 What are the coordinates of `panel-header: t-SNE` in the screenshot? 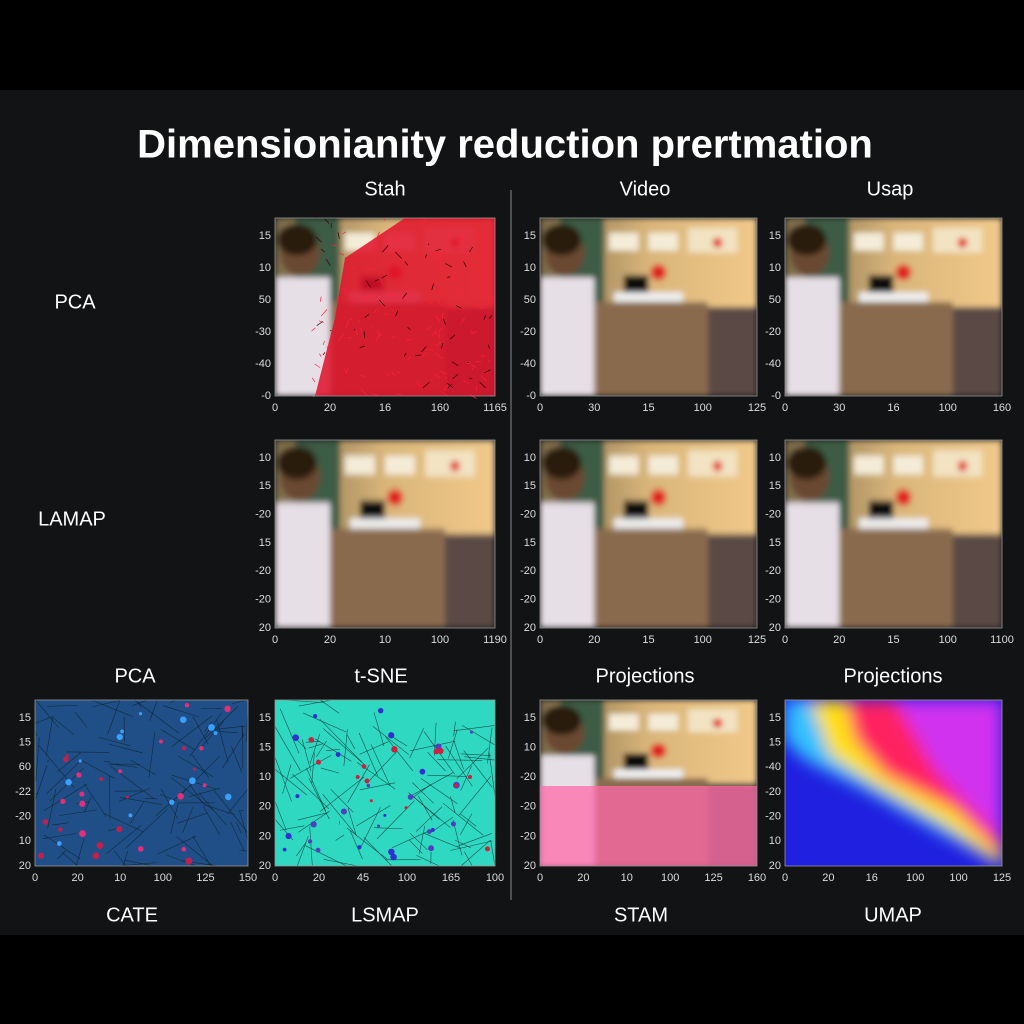 It's located at (380, 676).